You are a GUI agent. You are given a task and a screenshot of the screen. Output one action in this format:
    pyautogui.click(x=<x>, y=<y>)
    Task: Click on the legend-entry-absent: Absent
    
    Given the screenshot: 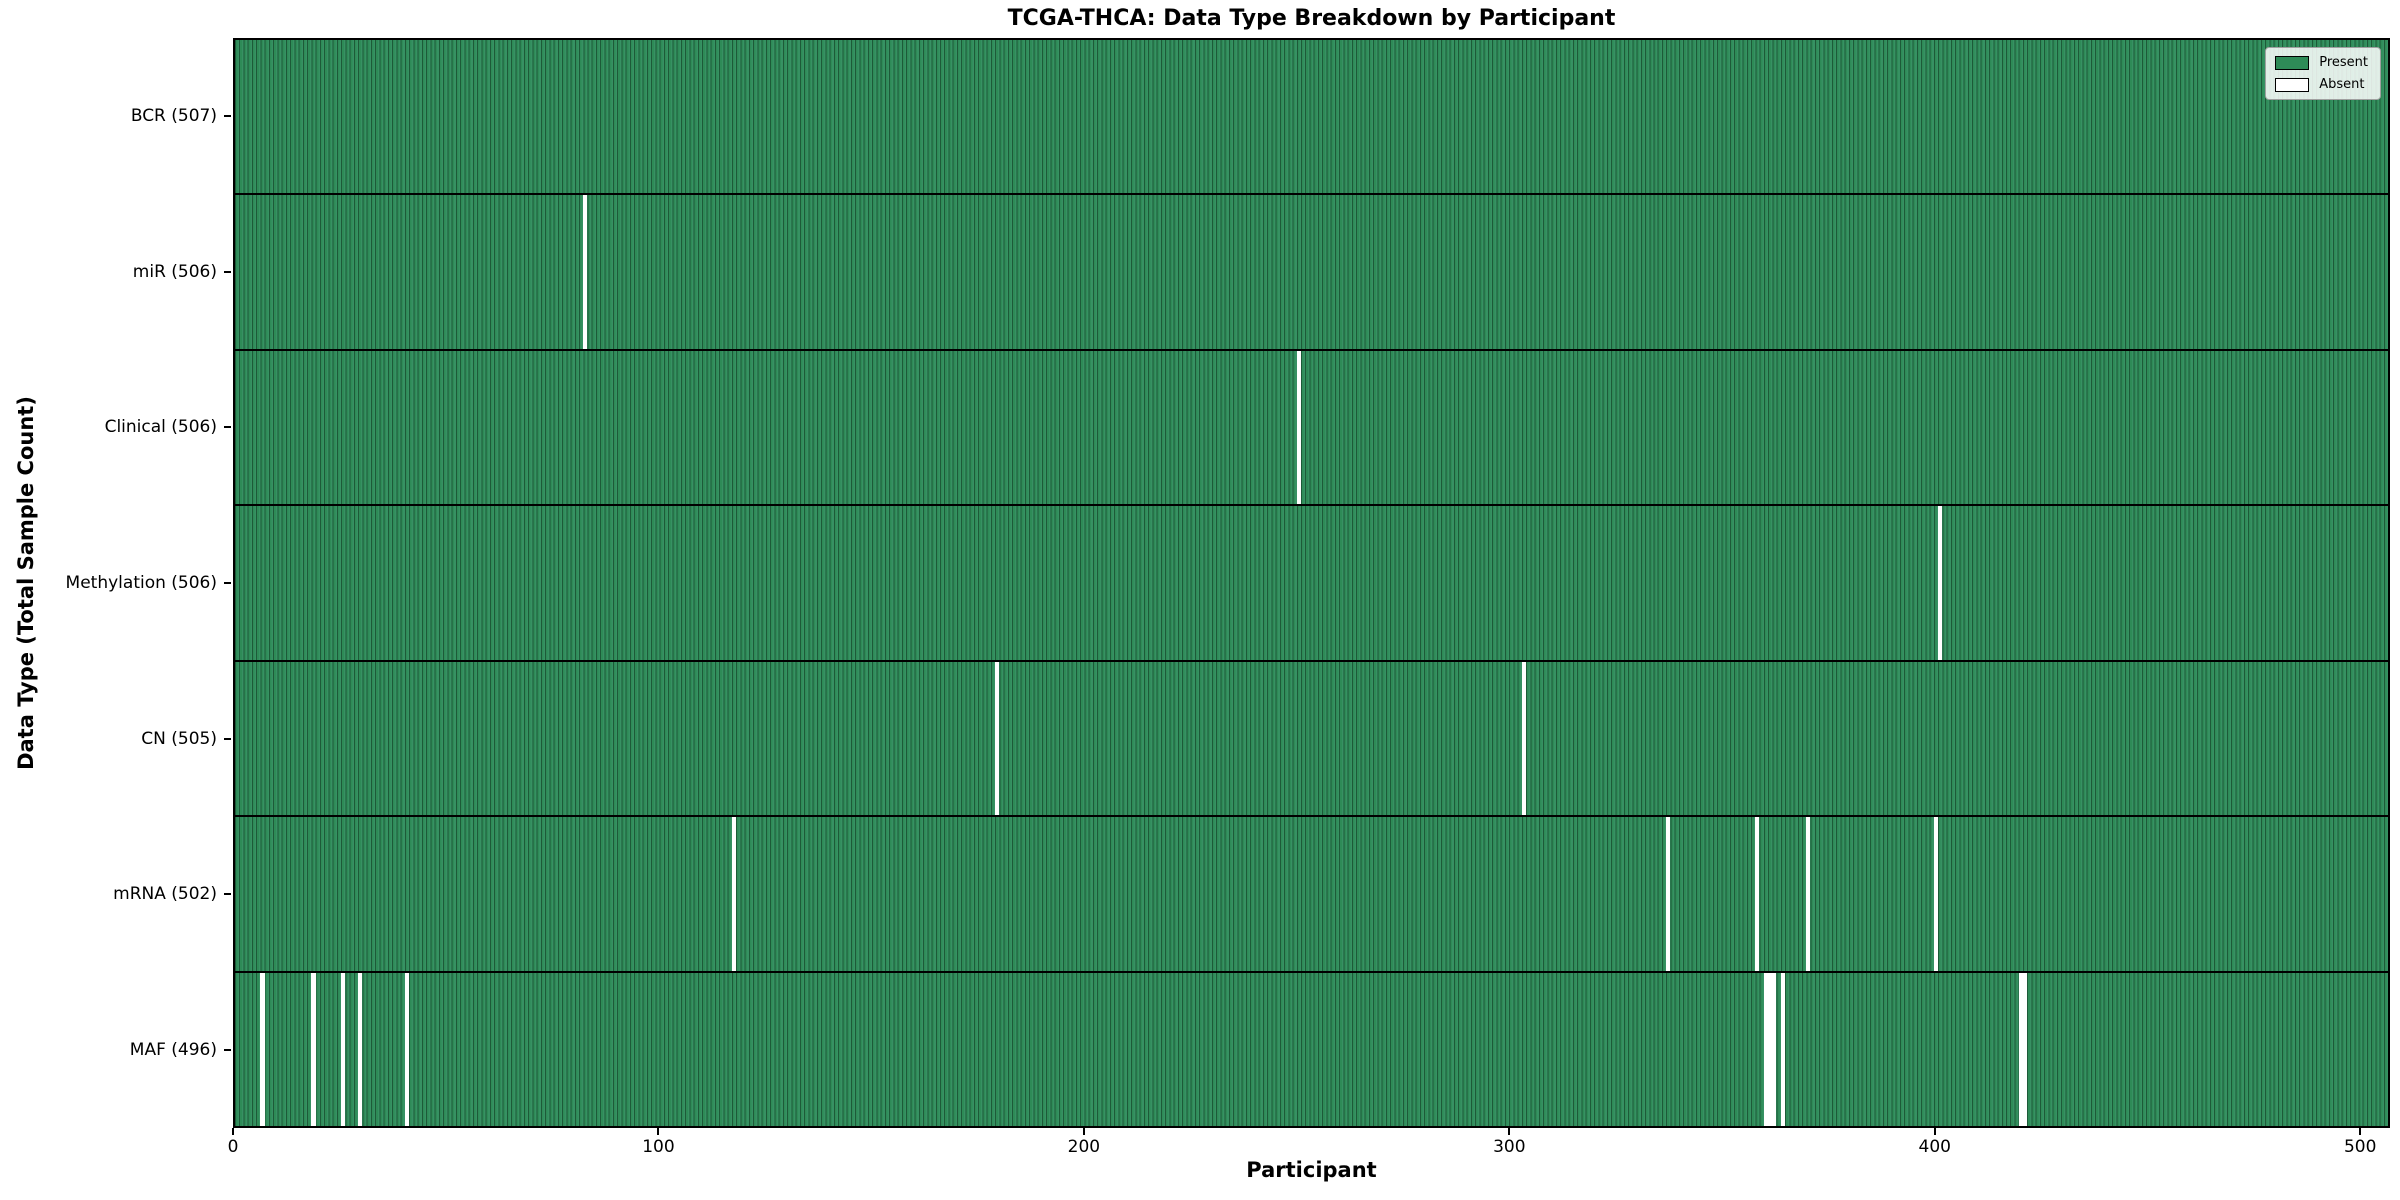 What is the action you would take?
    pyautogui.click(x=2321, y=84)
    